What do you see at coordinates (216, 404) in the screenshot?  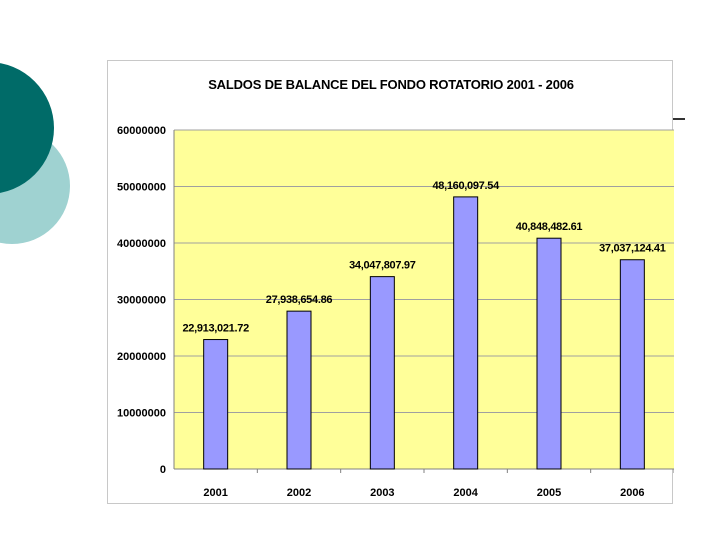 I see `bar-2001` at bounding box center [216, 404].